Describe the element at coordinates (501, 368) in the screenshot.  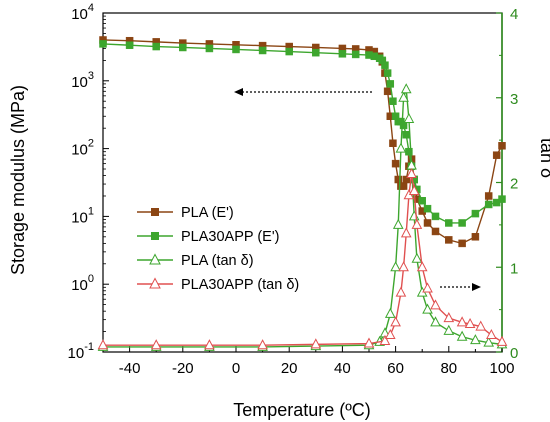
I see `x-tick-label: 100` at that location.